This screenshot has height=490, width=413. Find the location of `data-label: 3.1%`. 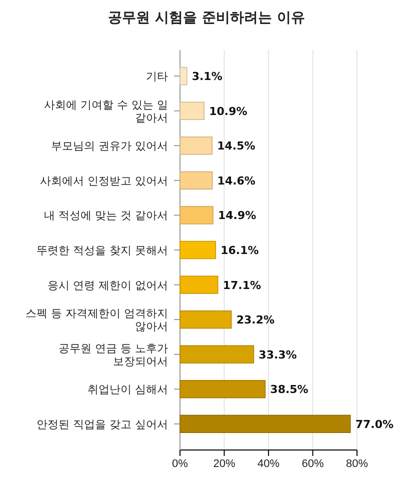

data-label: 3.1% is located at coordinates (207, 77).